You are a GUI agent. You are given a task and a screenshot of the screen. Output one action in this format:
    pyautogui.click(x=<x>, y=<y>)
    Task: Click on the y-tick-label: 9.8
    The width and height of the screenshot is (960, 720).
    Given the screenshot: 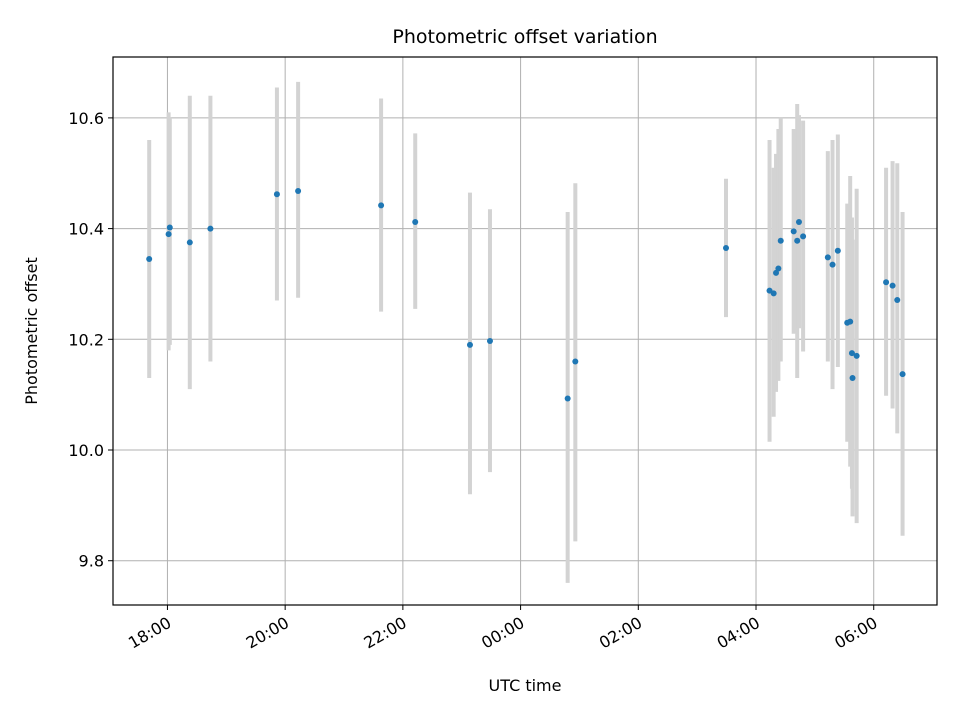 What is the action you would take?
    pyautogui.click(x=91, y=561)
    